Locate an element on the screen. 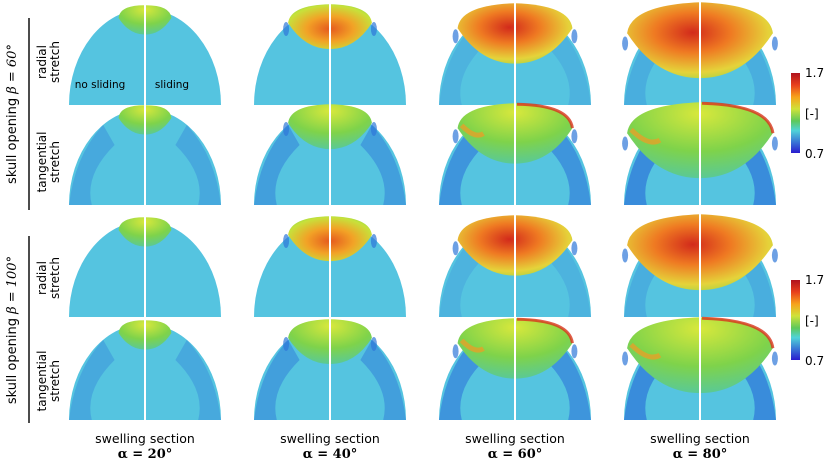 This screenshot has height=464, width=830. row-label-g1-tangential: tangential stretch is located at coordinates (48, 162).